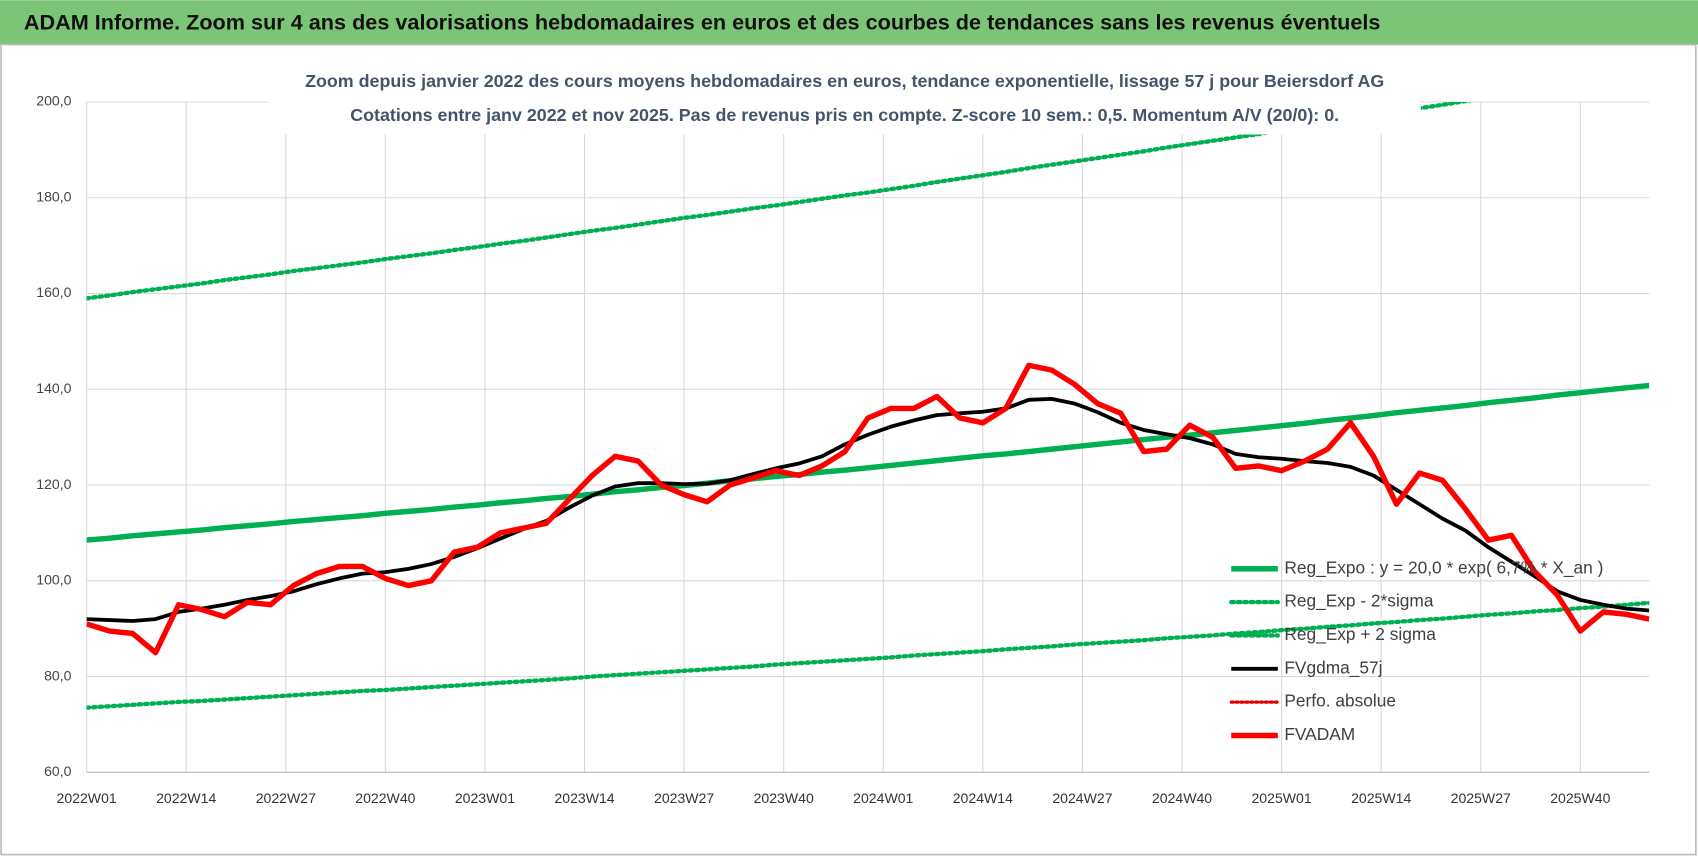  Describe the element at coordinates (53, 196) in the screenshot. I see `y-tick-label: 180,0` at that location.